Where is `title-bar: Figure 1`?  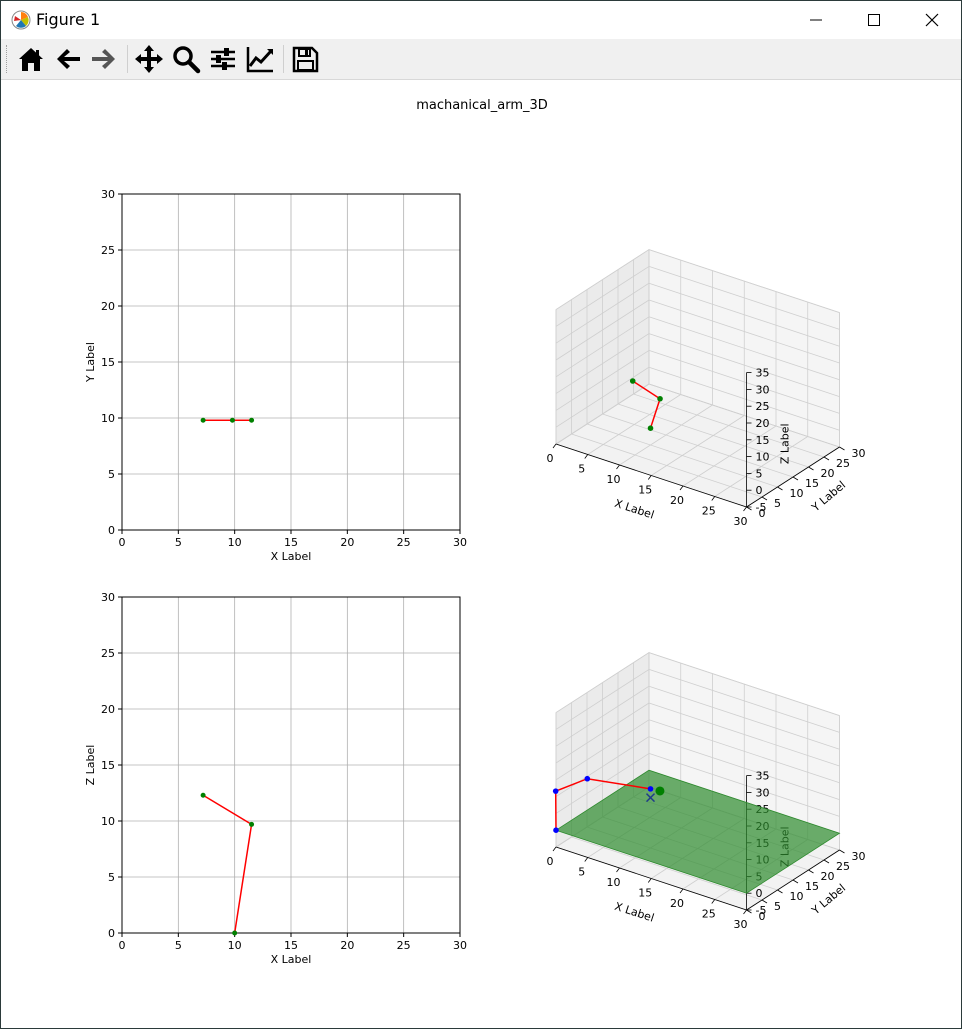
title-bar: Figure 1 is located at coordinates (481, 20).